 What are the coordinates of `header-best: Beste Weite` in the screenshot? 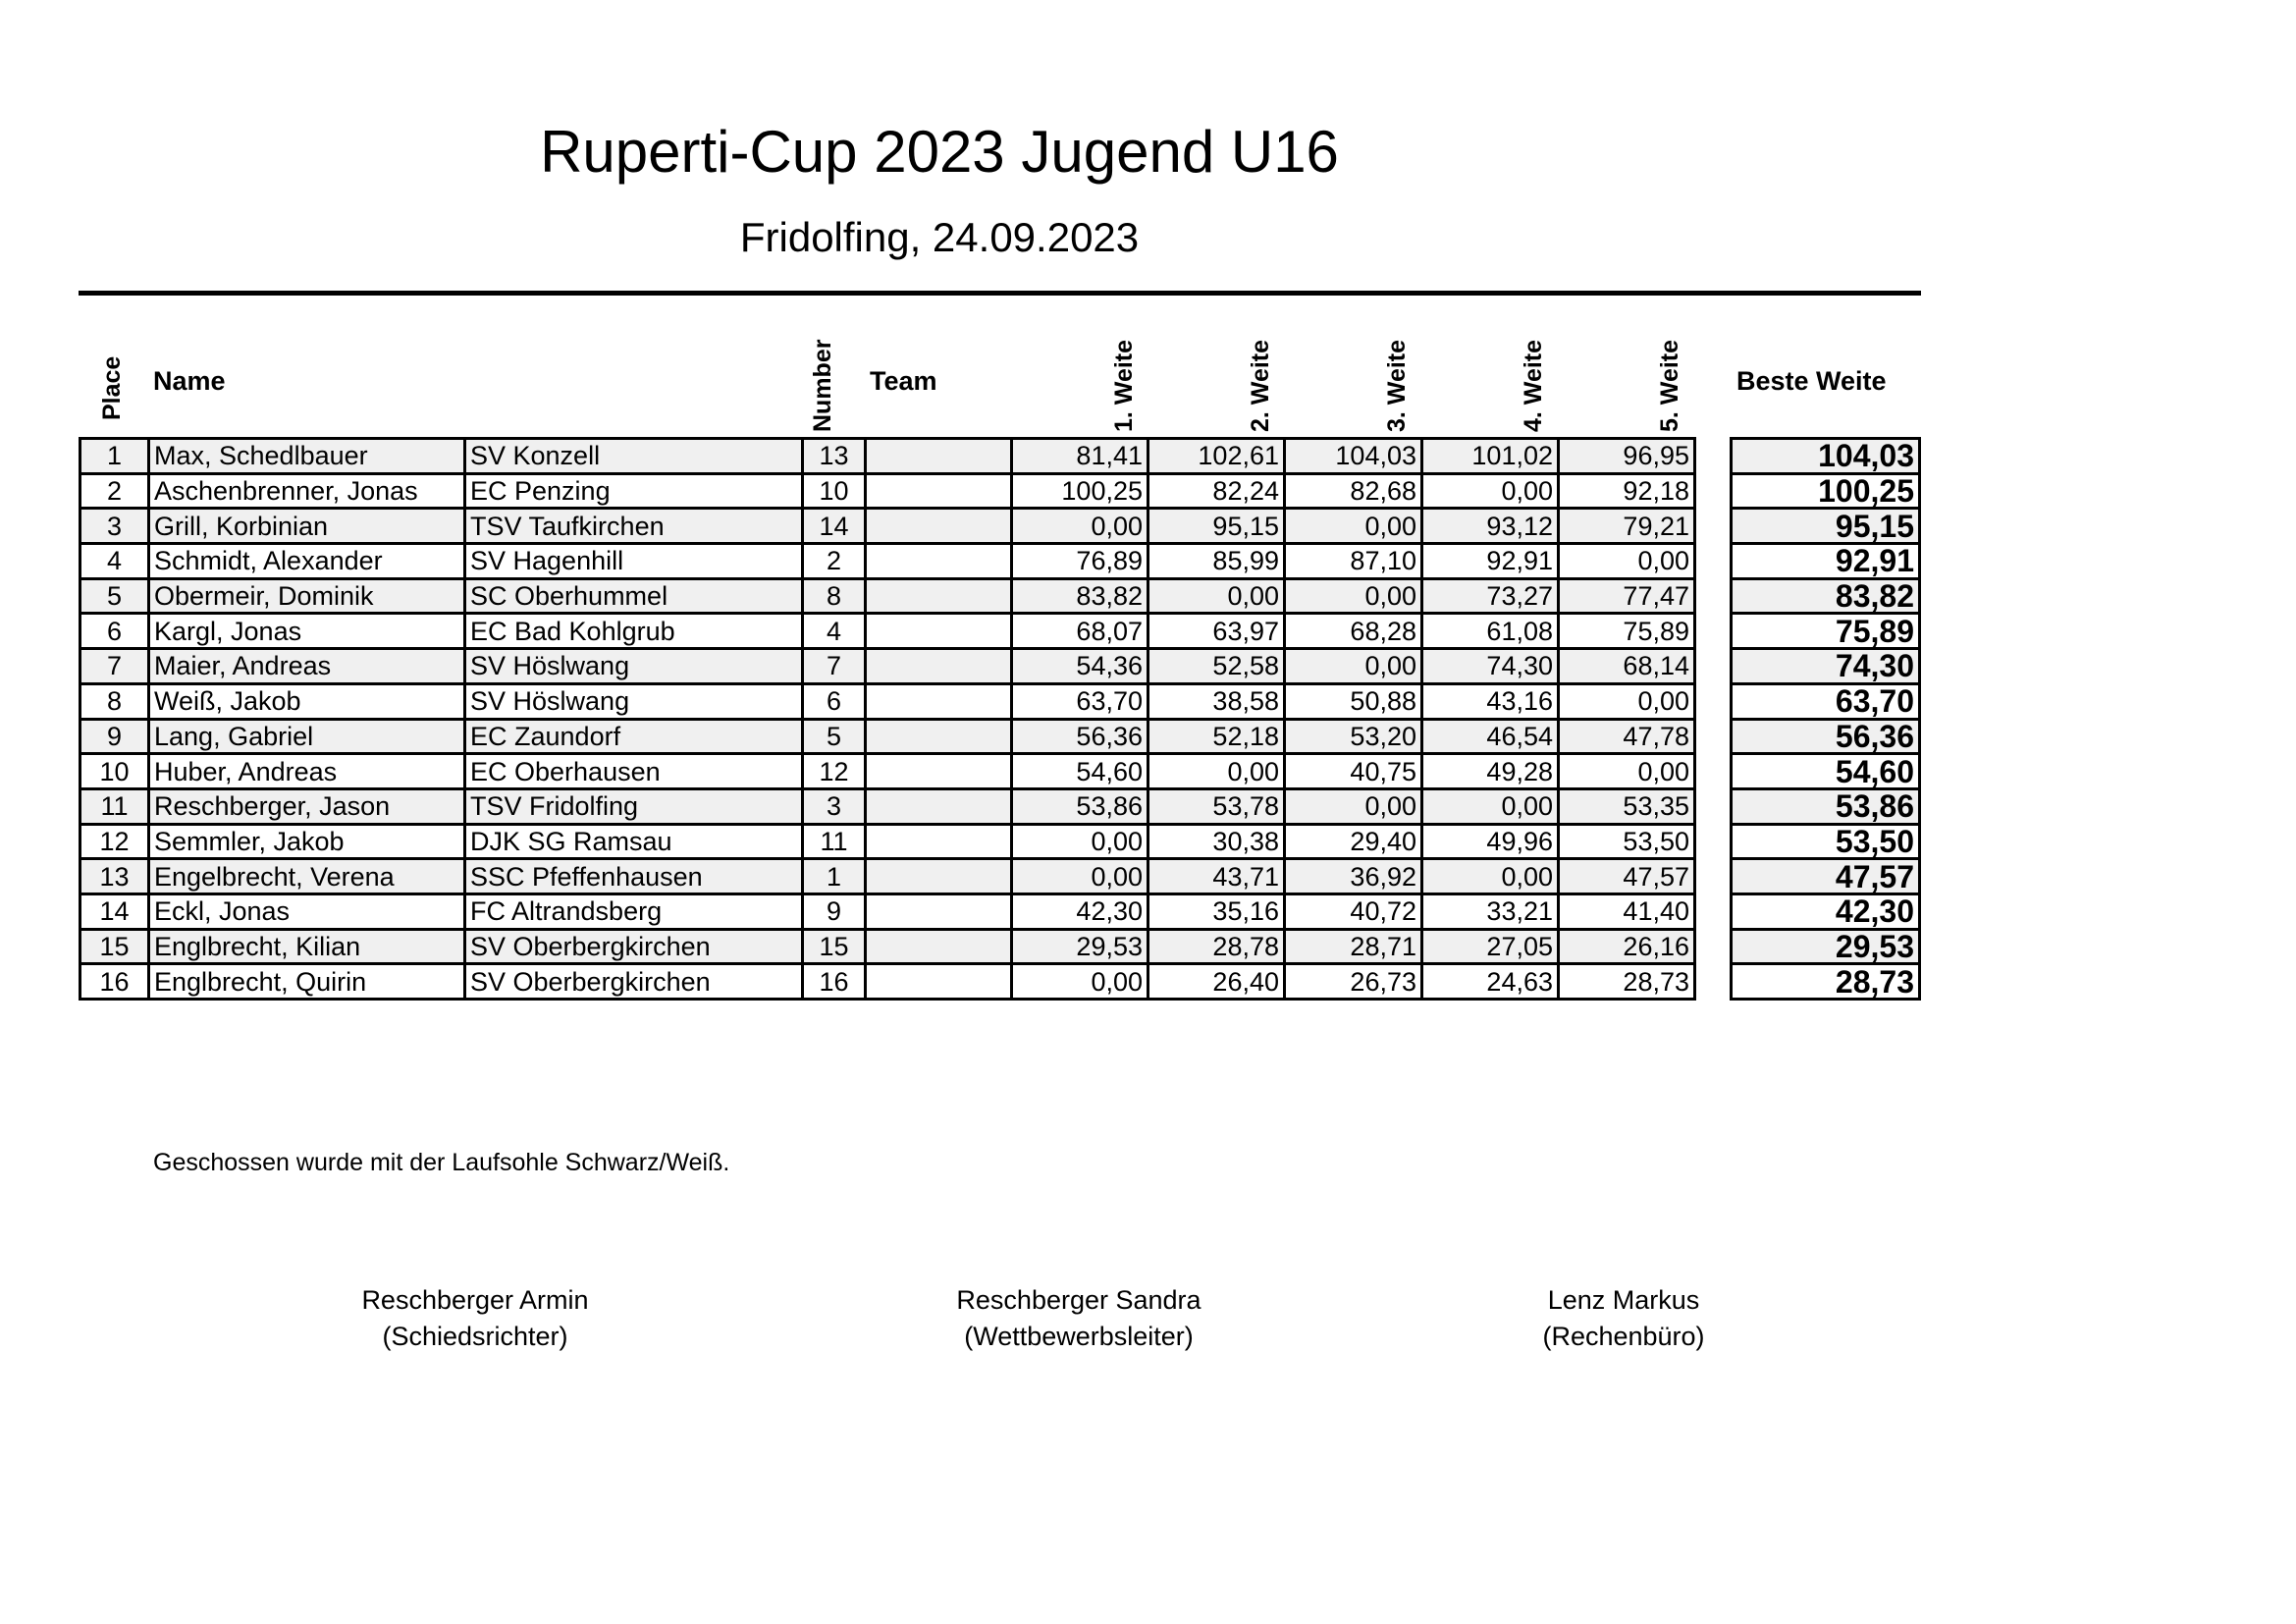 It's located at (1812, 381).